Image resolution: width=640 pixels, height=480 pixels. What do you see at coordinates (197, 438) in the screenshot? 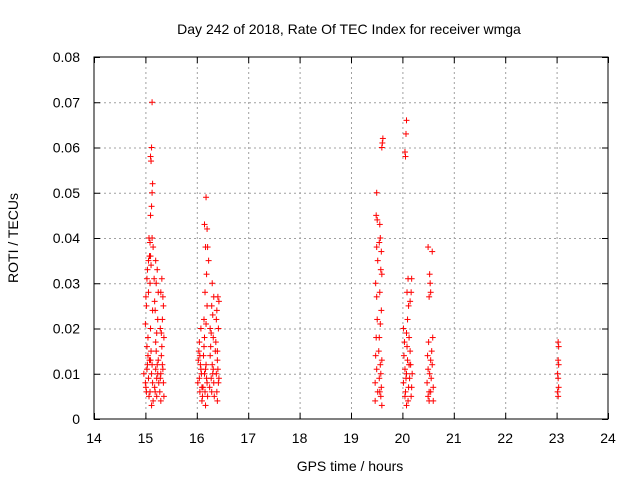
I see `x-tick-label: 16` at bounding box center [197, 438].